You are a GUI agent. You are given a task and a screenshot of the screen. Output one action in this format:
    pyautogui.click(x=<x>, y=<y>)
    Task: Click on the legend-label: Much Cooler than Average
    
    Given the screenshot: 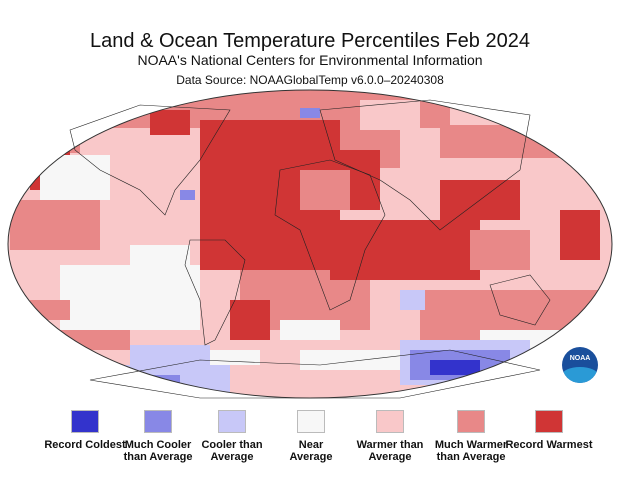 What is the action you would take?
    pyautogui.click(x=158, y=451)
    